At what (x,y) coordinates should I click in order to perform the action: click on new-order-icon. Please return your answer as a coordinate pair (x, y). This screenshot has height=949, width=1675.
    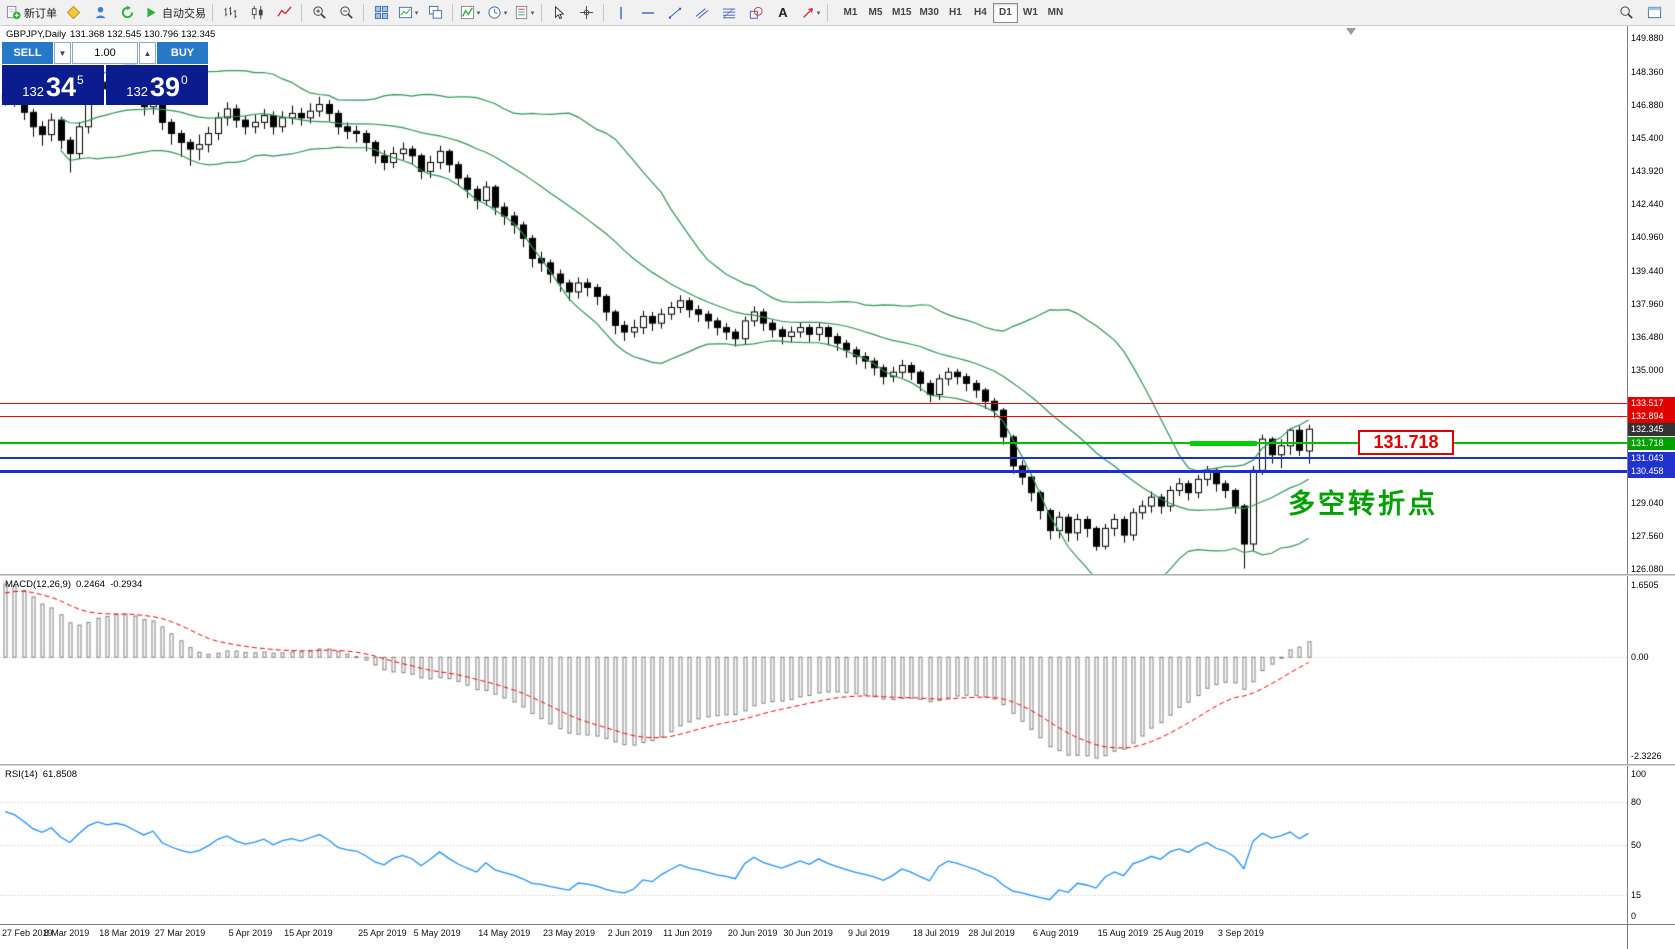
    Looking at the image, I should click on (13, 13).